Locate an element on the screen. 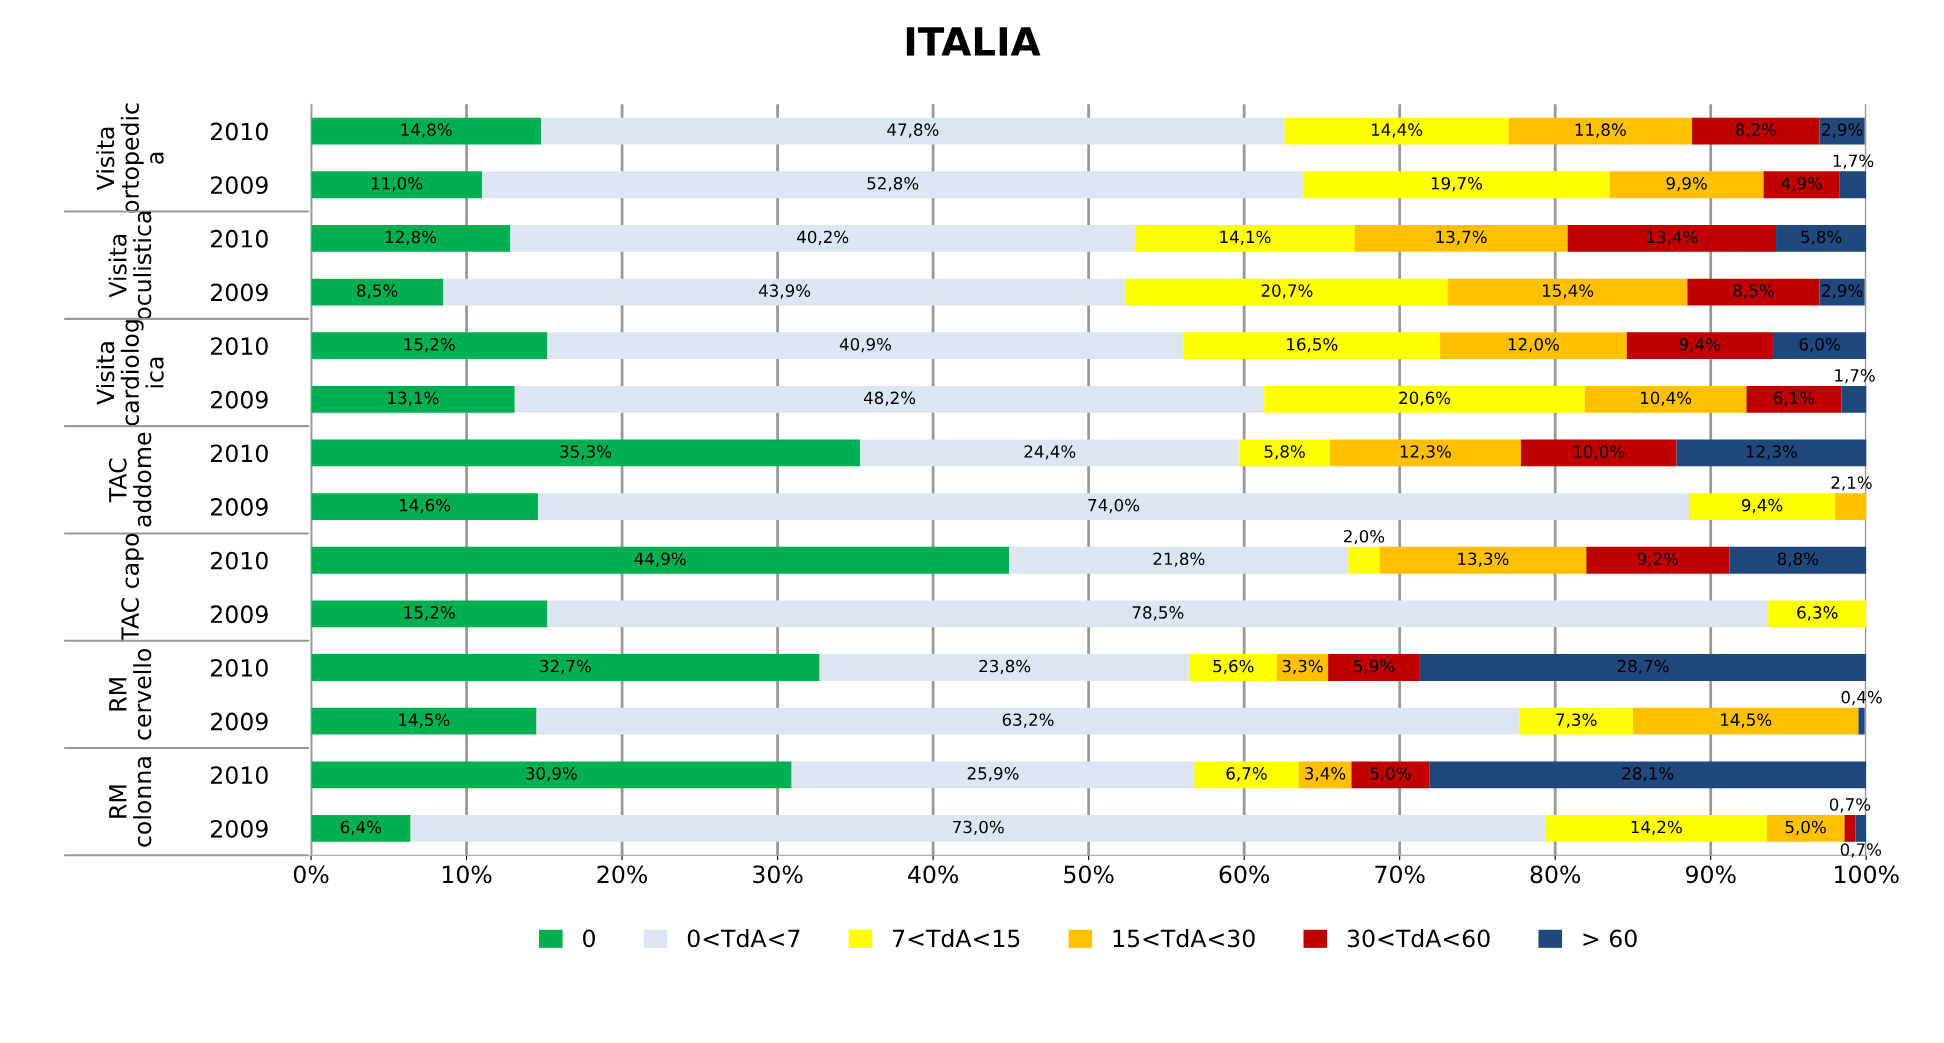 The image size is (1944, 1043). data-label: 14,2% is located at coordinates (1656, 827).